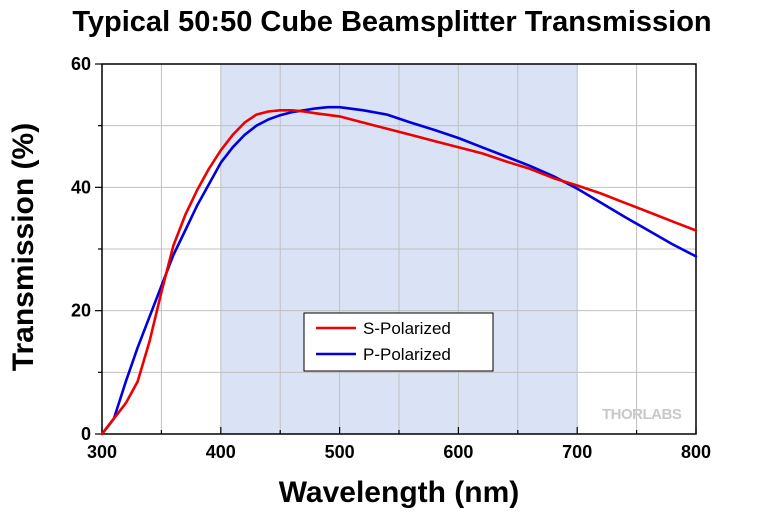 Image resolution: width=780 pixels, height=512 pixels. Describe the element at coordinates (696, 452) in the screenshot. I see `x-tick-label: 800` at that location.